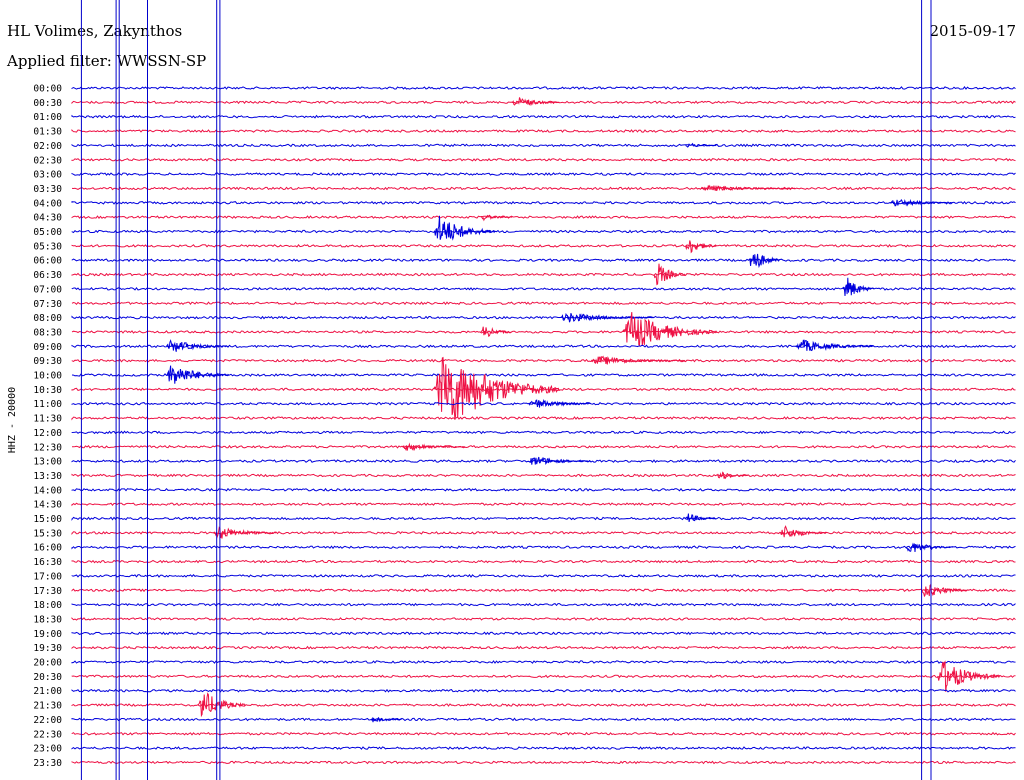  I want to click on row-time-label: 22:00, so click(47, 720).